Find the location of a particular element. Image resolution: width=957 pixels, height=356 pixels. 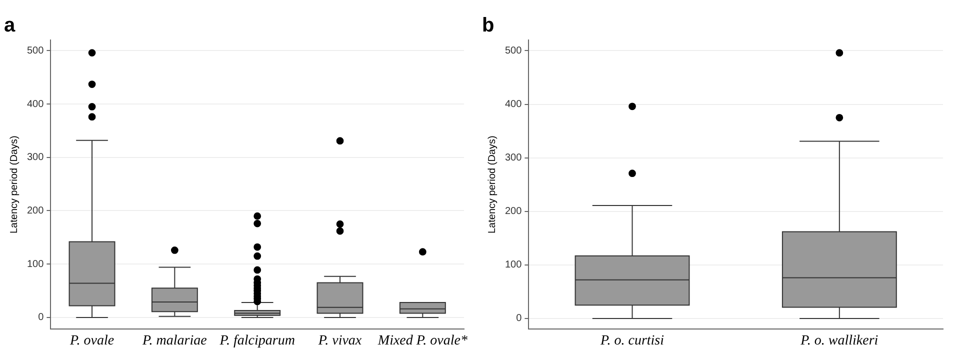

x-tick-label: P. vivax is located at coordinates (339, 340).